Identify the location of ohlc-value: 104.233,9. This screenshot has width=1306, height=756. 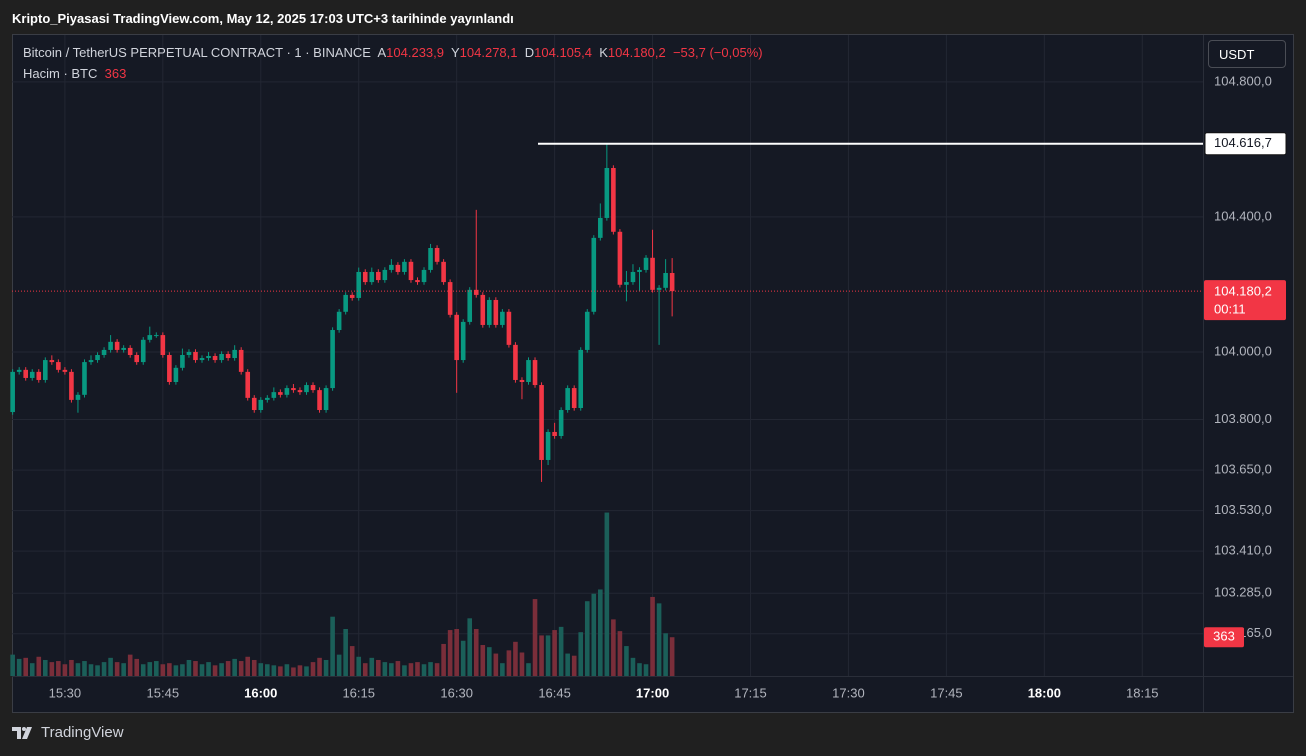
(415, 52).